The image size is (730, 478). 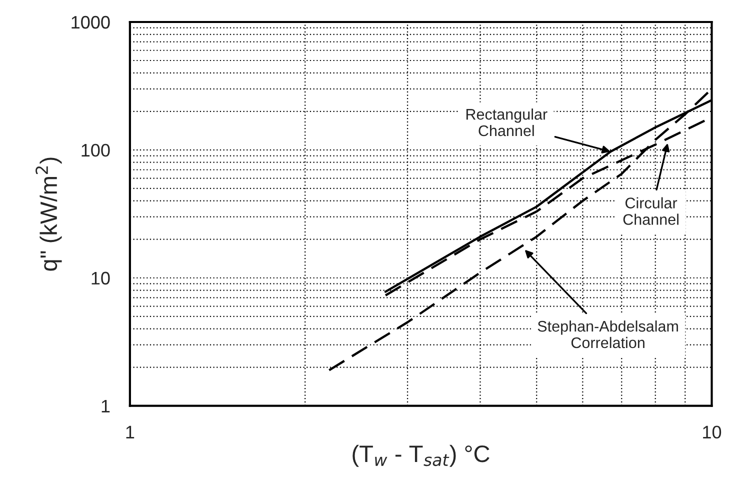 I want to click on y-tick-label: 10, so click(x=101, y=278).